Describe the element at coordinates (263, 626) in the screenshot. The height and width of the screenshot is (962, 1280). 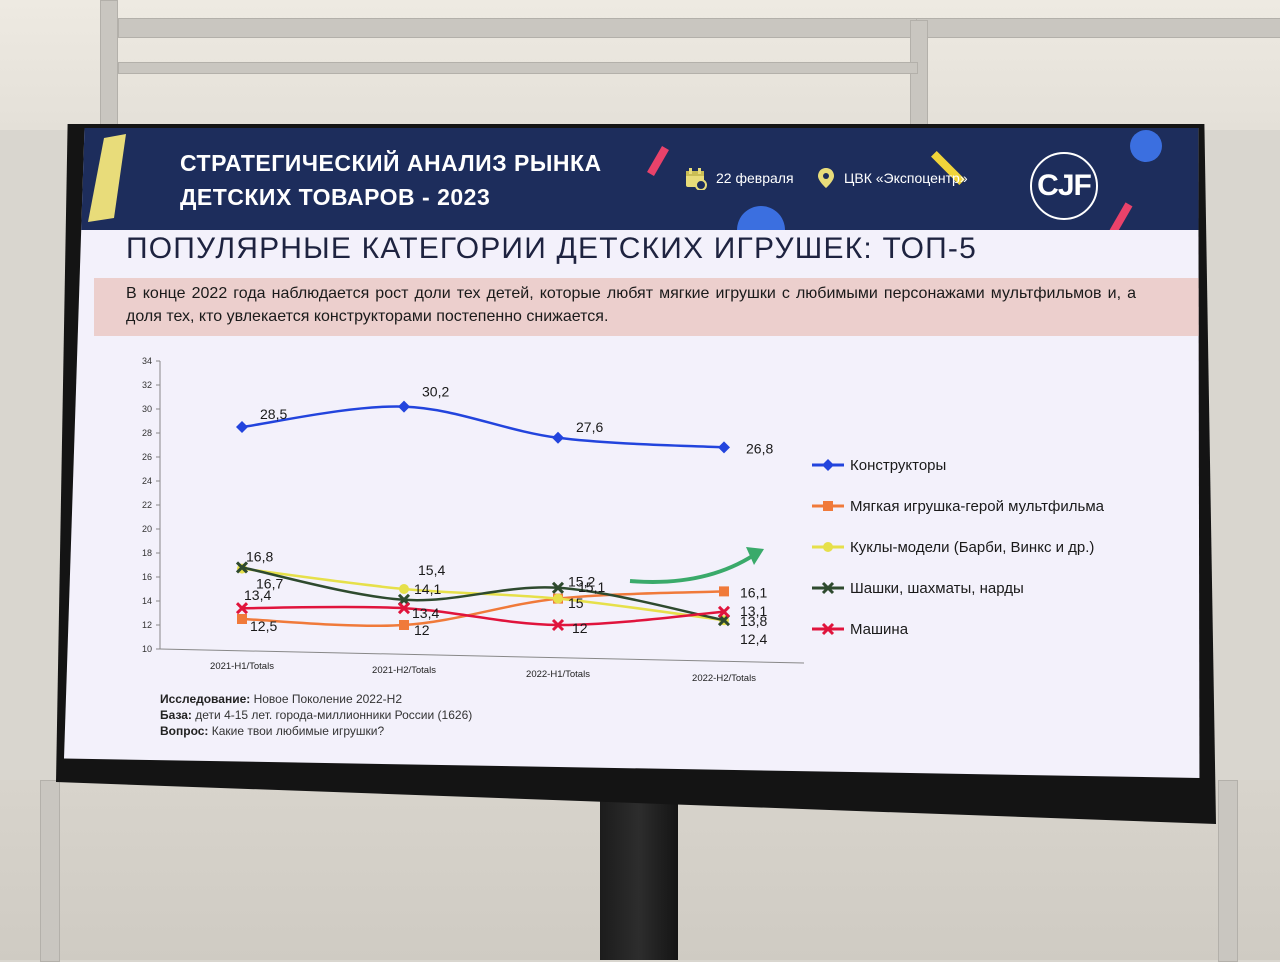
I see `data-label: 12,5` at that location.